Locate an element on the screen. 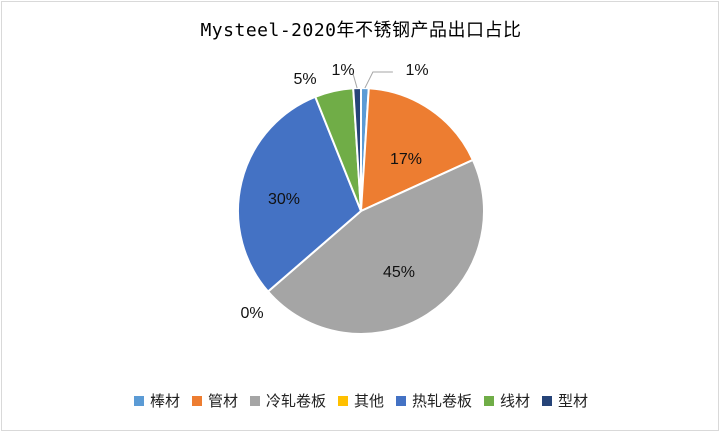 The width and height of the screenshot is (722, 434). legend-item-bar-stock: 棒材 is located at coordinates (156, 400).